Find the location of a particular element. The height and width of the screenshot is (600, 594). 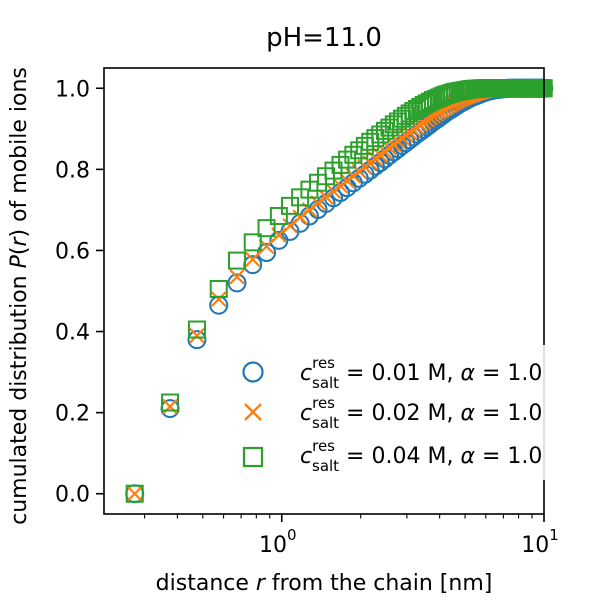

x-tick-label-1-exp: 1 is located at coordinates (554, 535).